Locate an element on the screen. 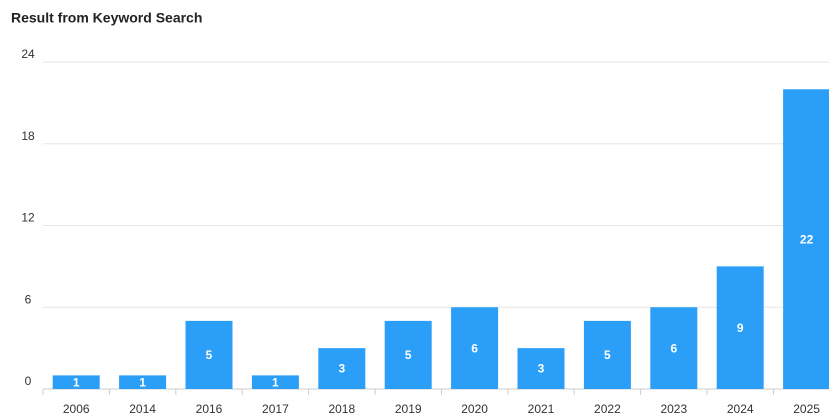  x-tick-label: 2020 is located at coordinates (474, 409).